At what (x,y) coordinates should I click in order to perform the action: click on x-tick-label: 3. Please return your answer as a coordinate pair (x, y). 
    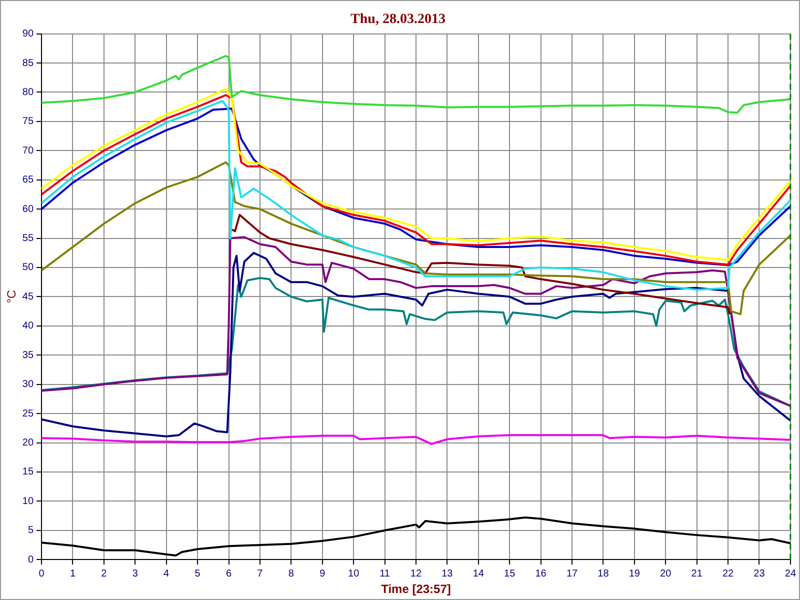
    Looking at the image, I should click on (135, 574).